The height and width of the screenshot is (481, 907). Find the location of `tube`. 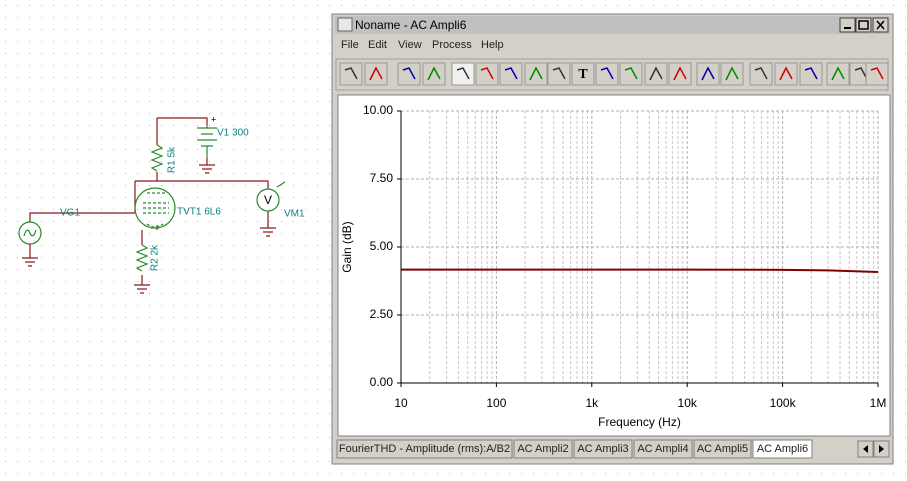

tube is located at coordinates (155, 208).